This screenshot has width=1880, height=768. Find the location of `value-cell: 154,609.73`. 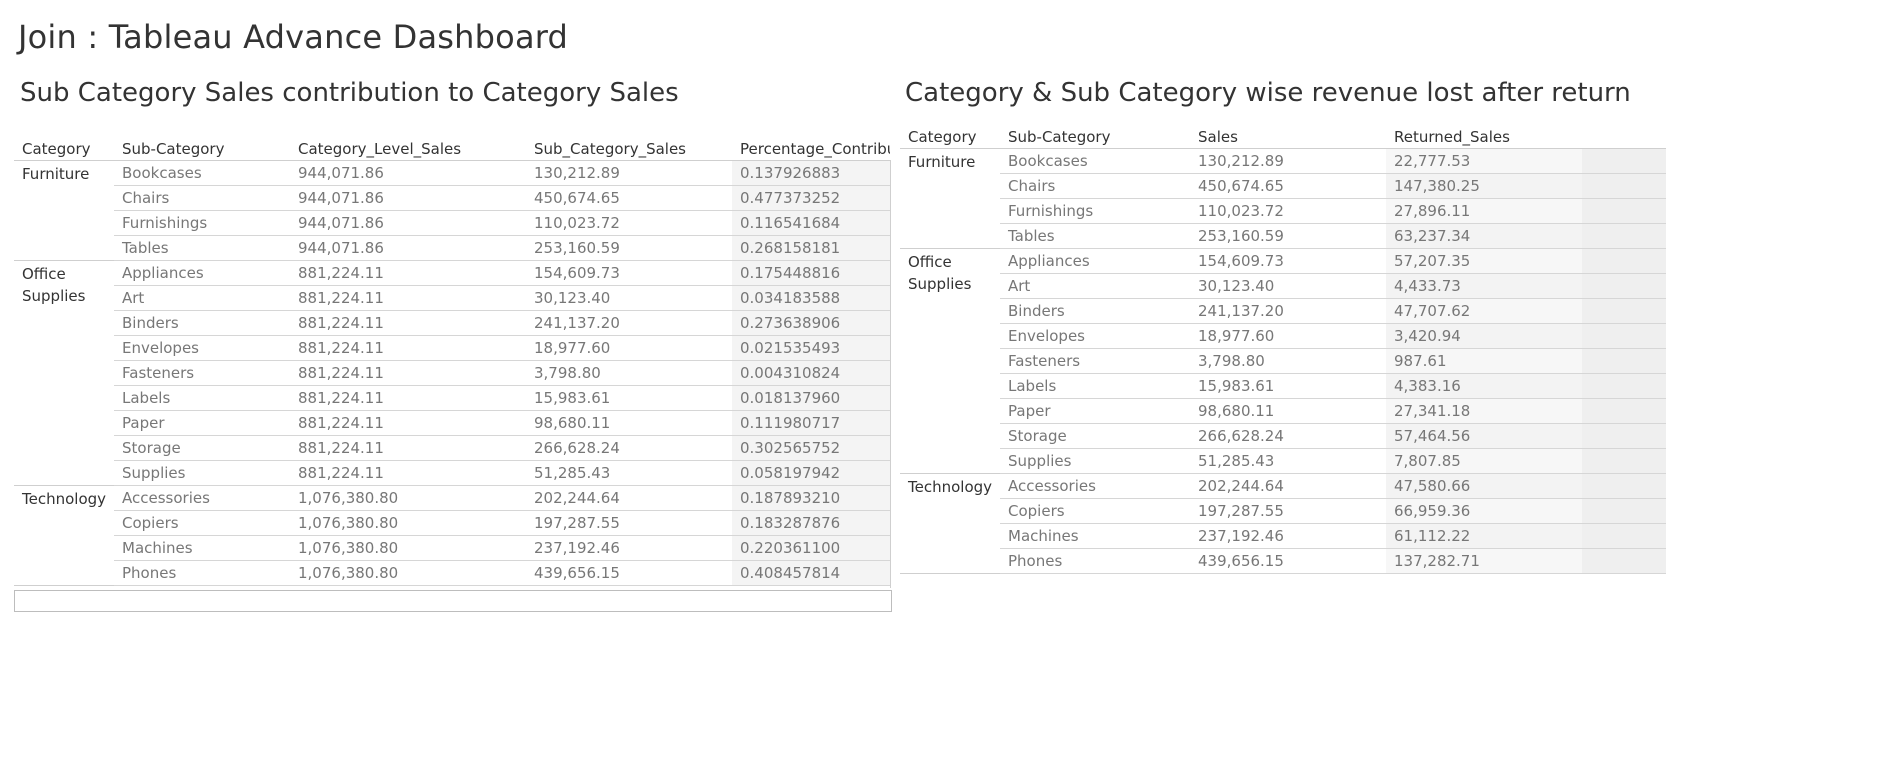

value-cell: 154,609.73 is located at coordinates (1288, 261).